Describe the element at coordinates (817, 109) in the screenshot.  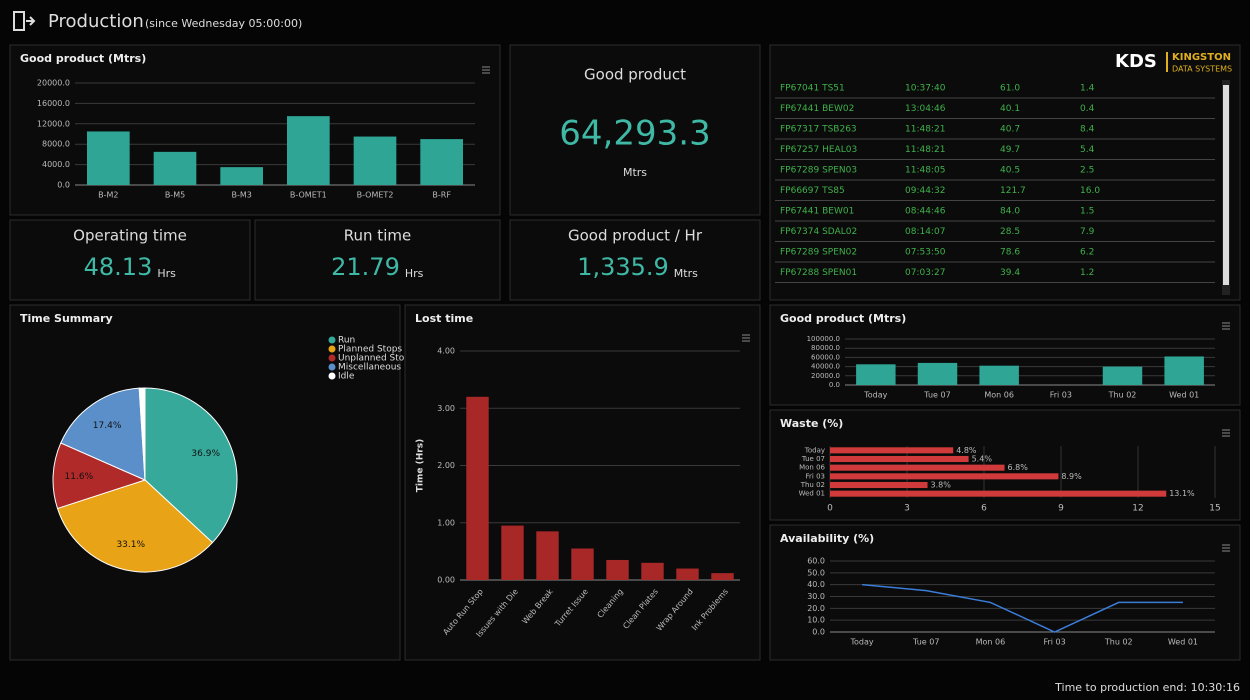
I see `table-cell: FP67441 BEW02` at that location.